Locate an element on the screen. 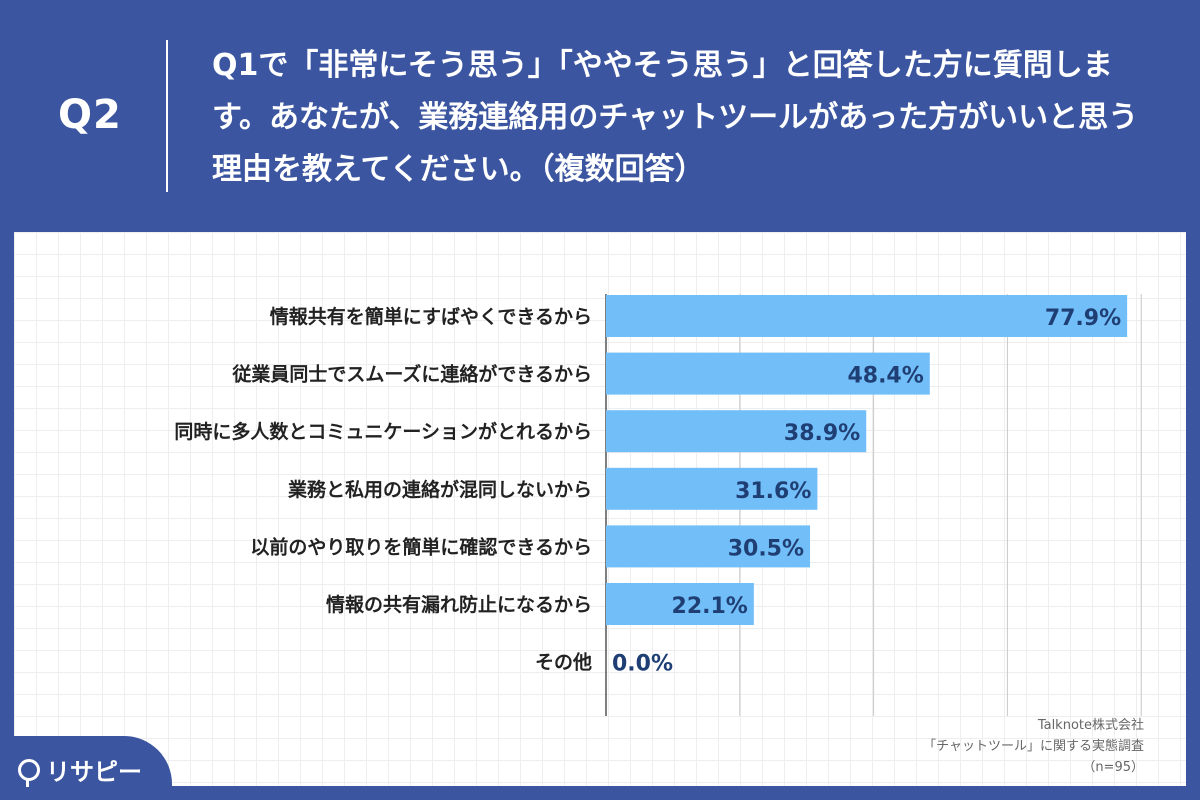 The width and height of the screenshot is (1200, 800). brand-logo: リサピー is located at coordinates (80, 769).